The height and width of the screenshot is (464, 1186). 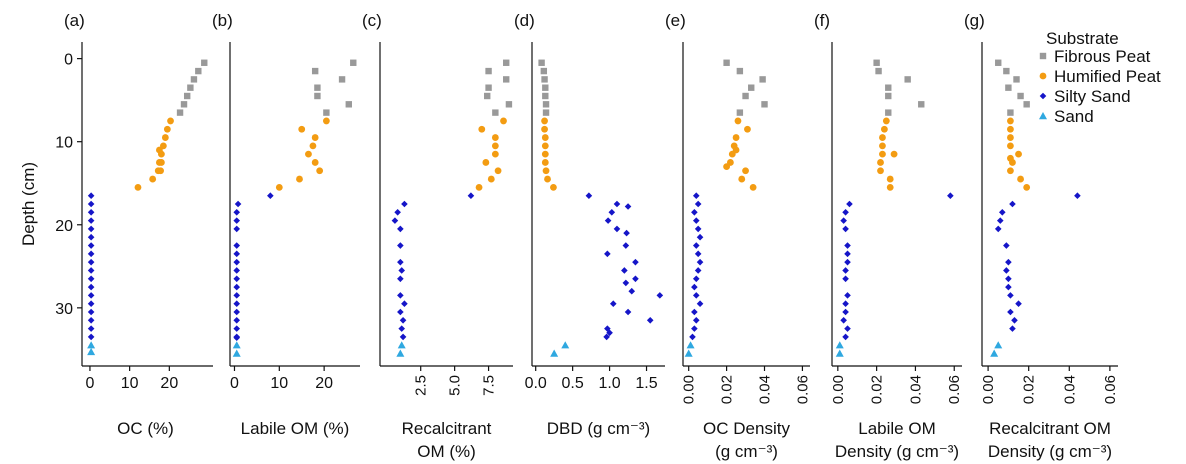 I want to click on x-tick-label: 0.5, so click(x=573, y=383).